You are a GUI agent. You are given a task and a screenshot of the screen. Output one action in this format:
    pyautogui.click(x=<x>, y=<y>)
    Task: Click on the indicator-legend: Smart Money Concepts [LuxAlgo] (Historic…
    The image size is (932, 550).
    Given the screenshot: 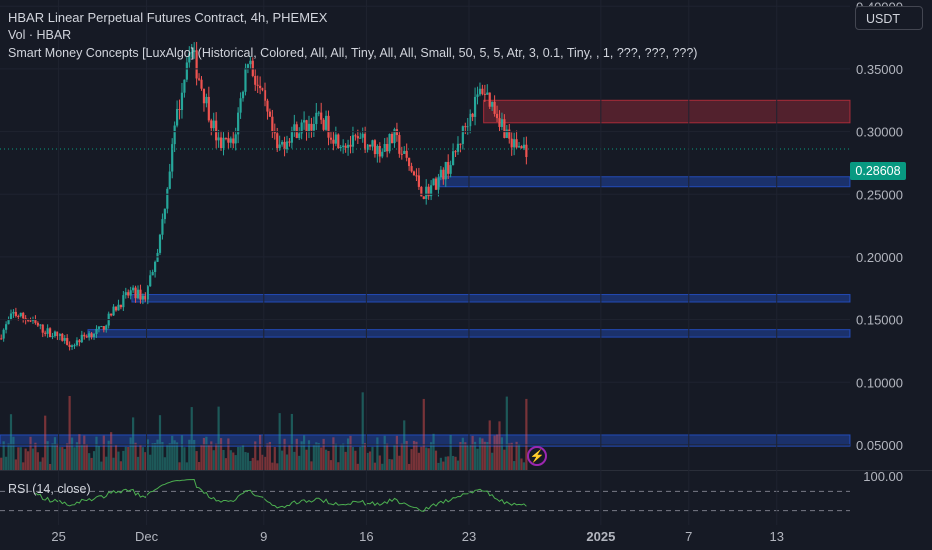 What is the action you would take?
    pyautogui.click(x=353, y=53)
    